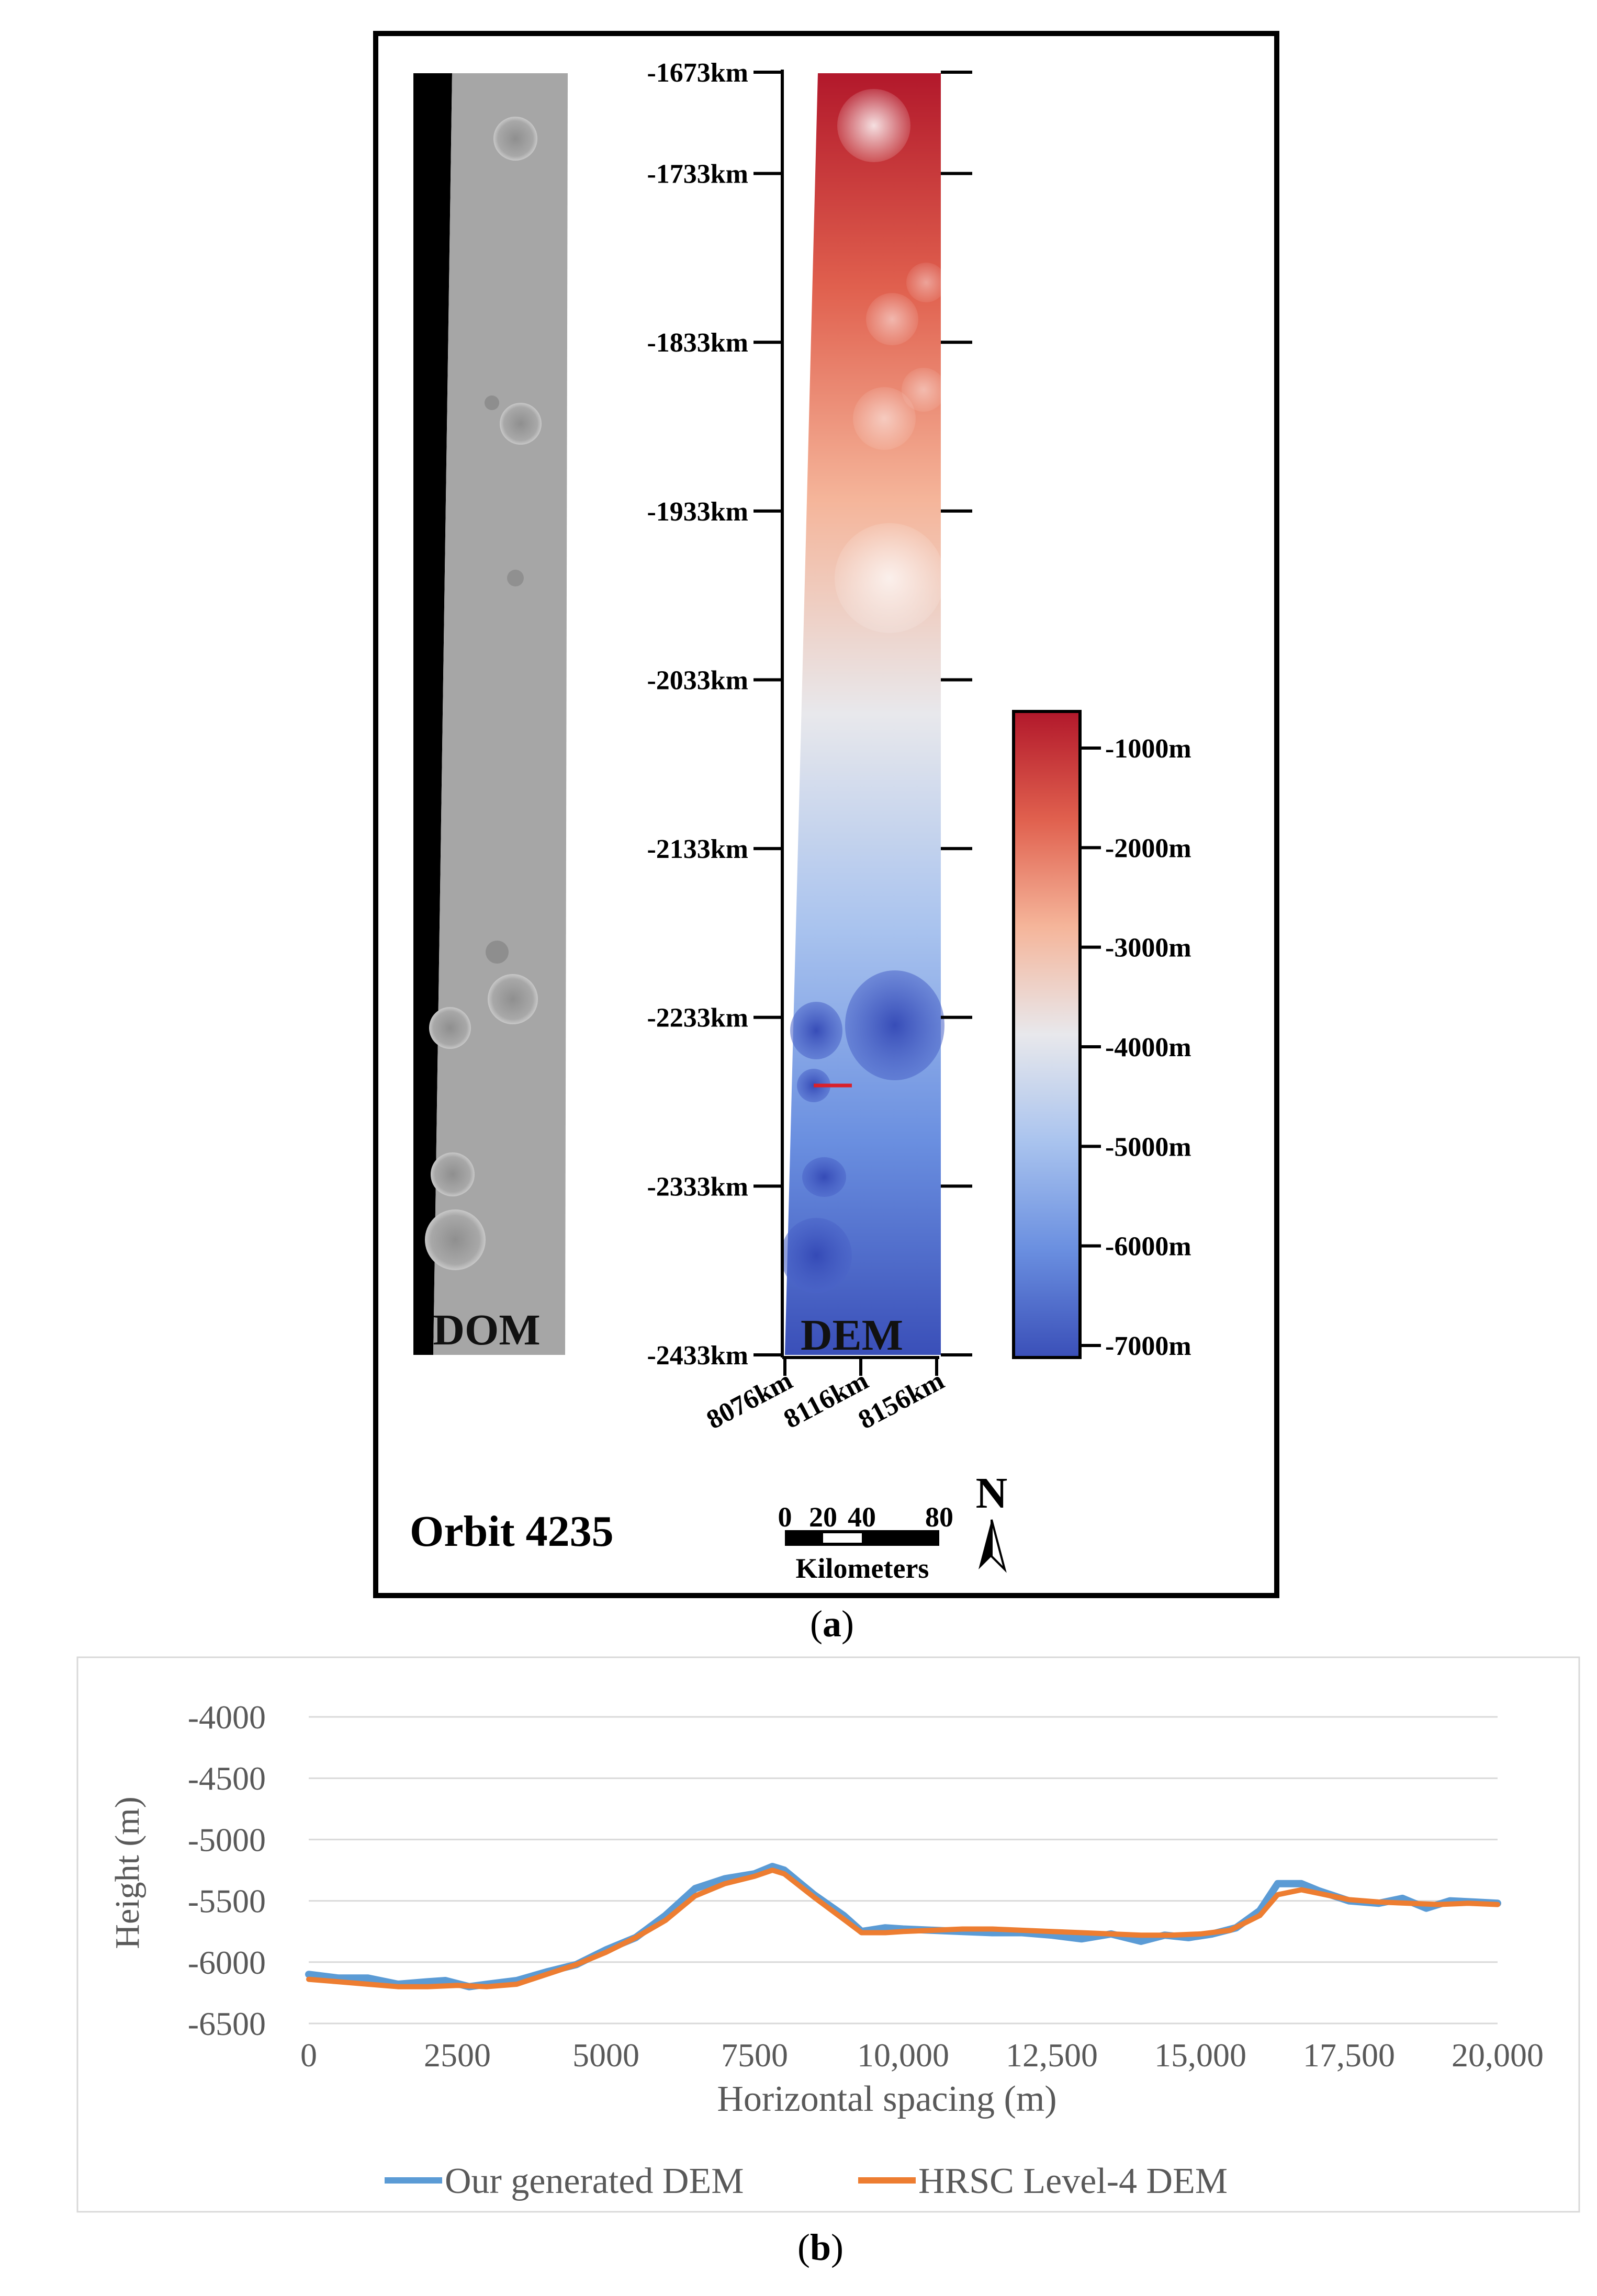  I want to click on scale-bar: 0 20 40 80 Kilometers, so click(866, 1542).